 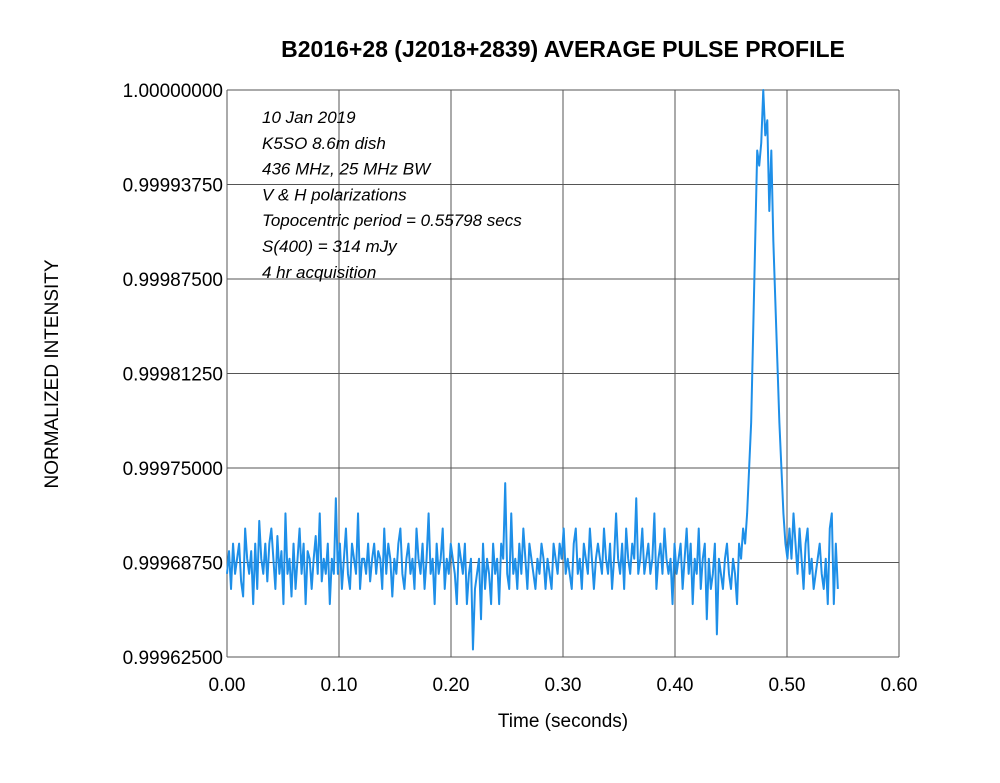 What do you see at coordinates (324, 143) in the screenshot?
I see `annotation-line: K5SO 8.6m dish` at bounding box center [324, 143].